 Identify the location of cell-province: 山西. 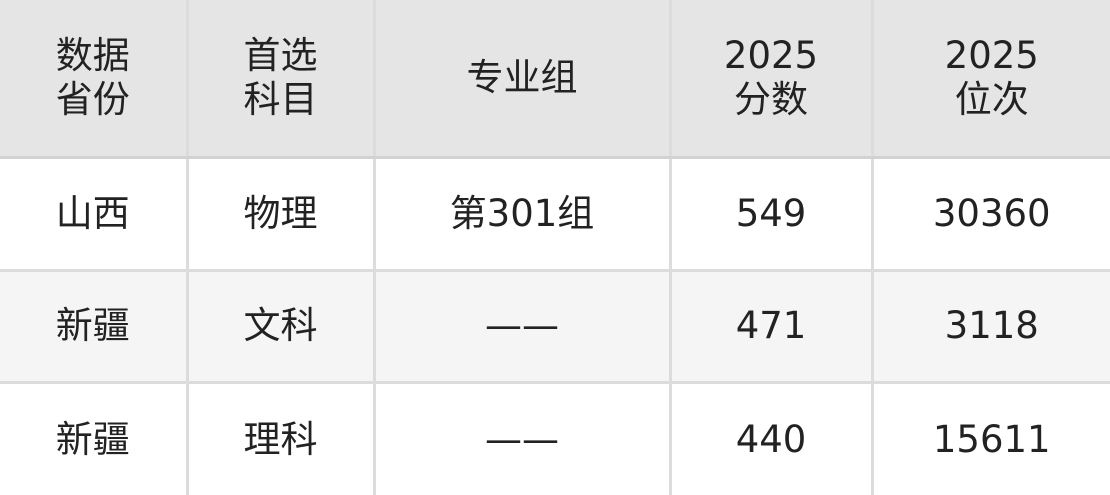
(94, 214).